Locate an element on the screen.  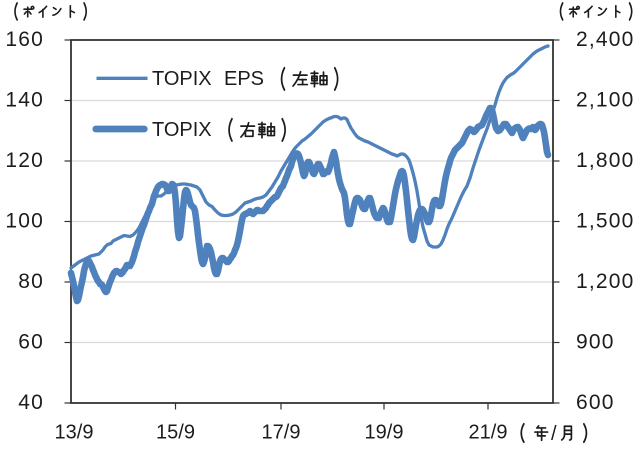
svg-text: 17/9 is located at coordinates (281, 433).